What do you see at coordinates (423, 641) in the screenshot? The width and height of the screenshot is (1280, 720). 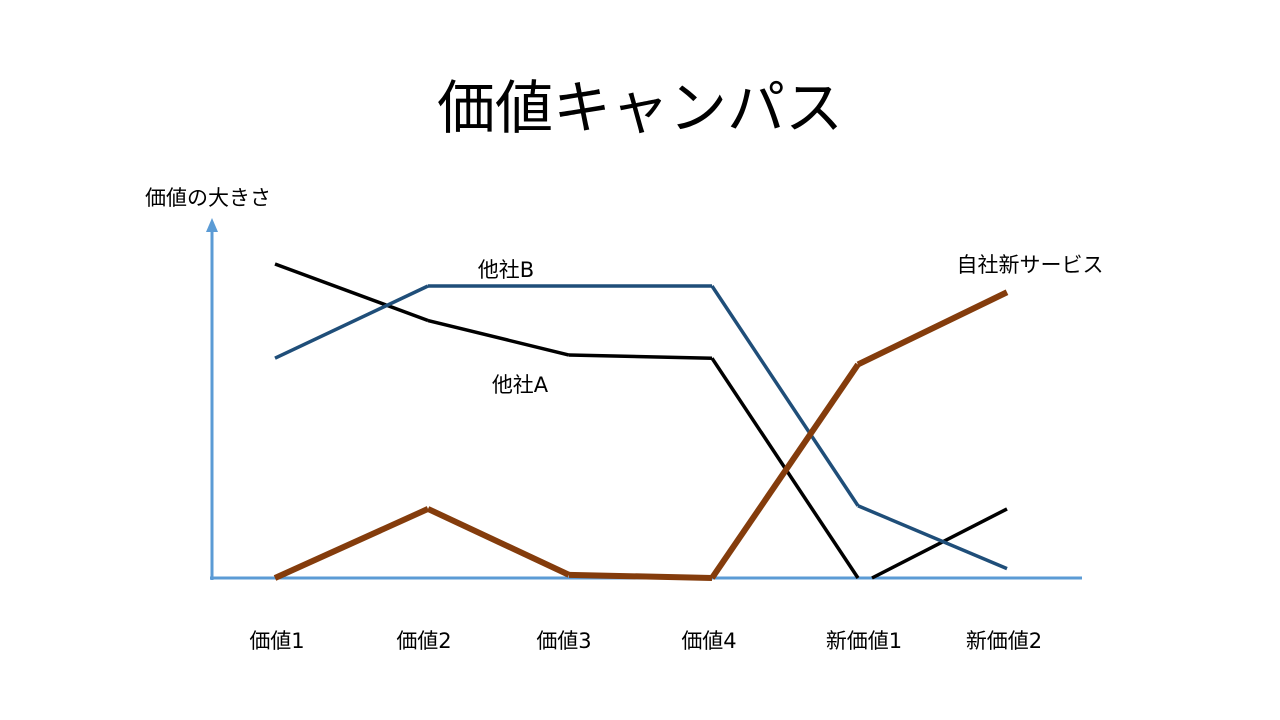 I see `x-tick-label: 価値2` at bounding box center [423, 641].